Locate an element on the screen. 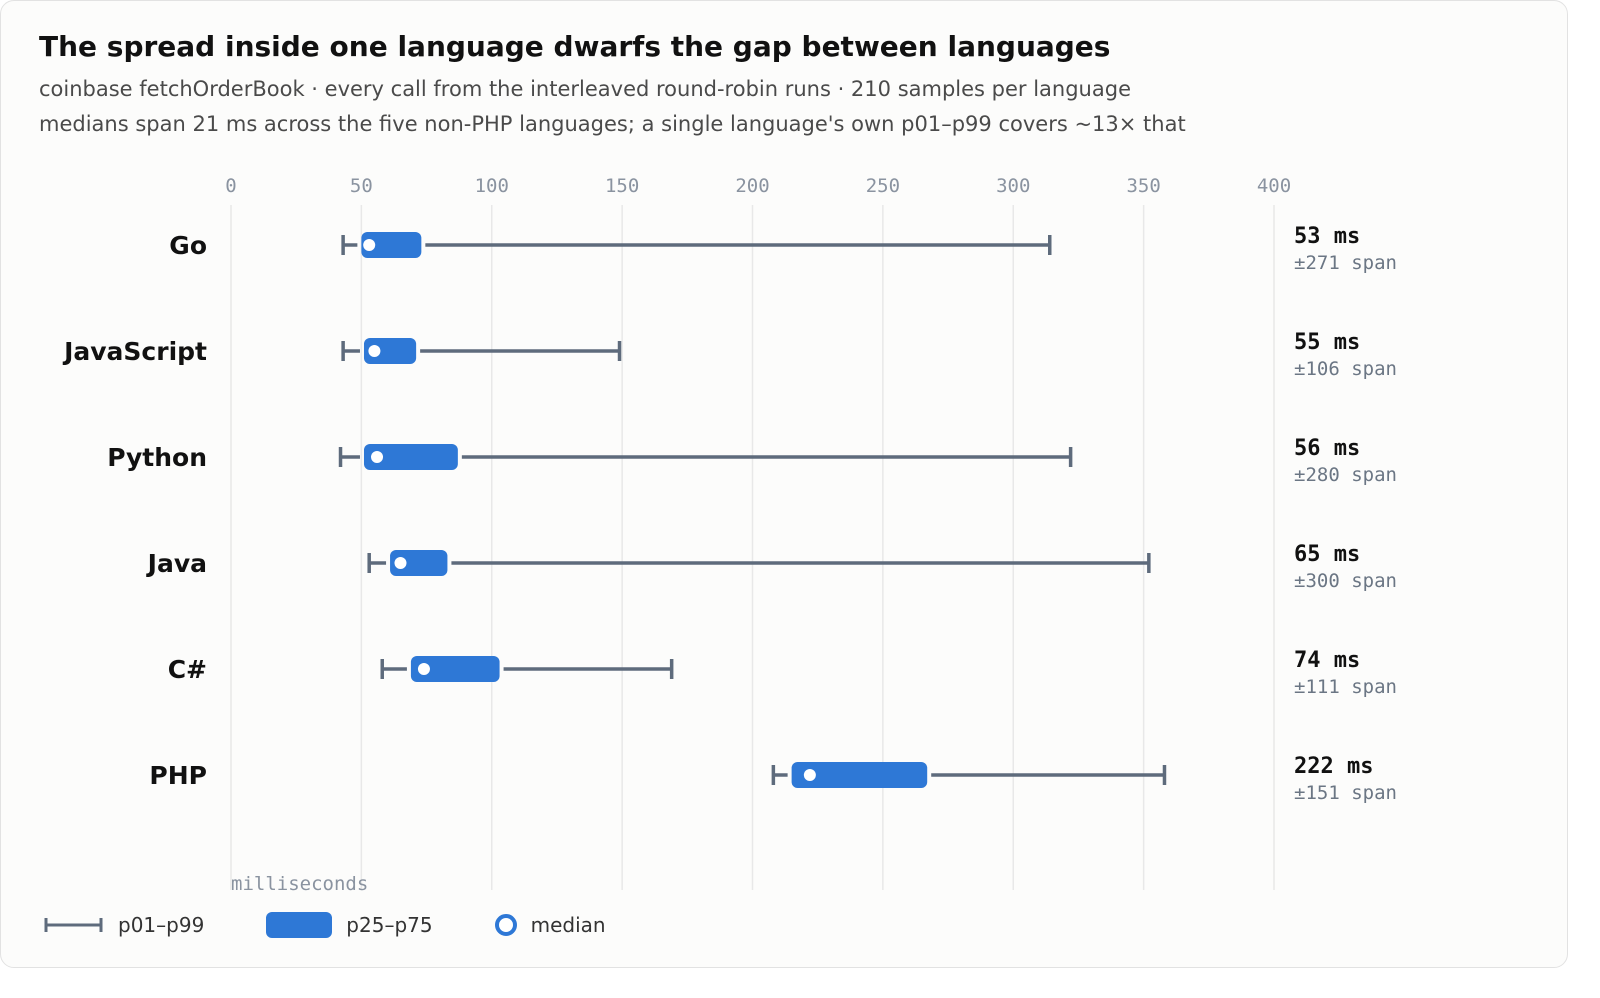  iqr-box-csharp is located at coordinates (455, 669).